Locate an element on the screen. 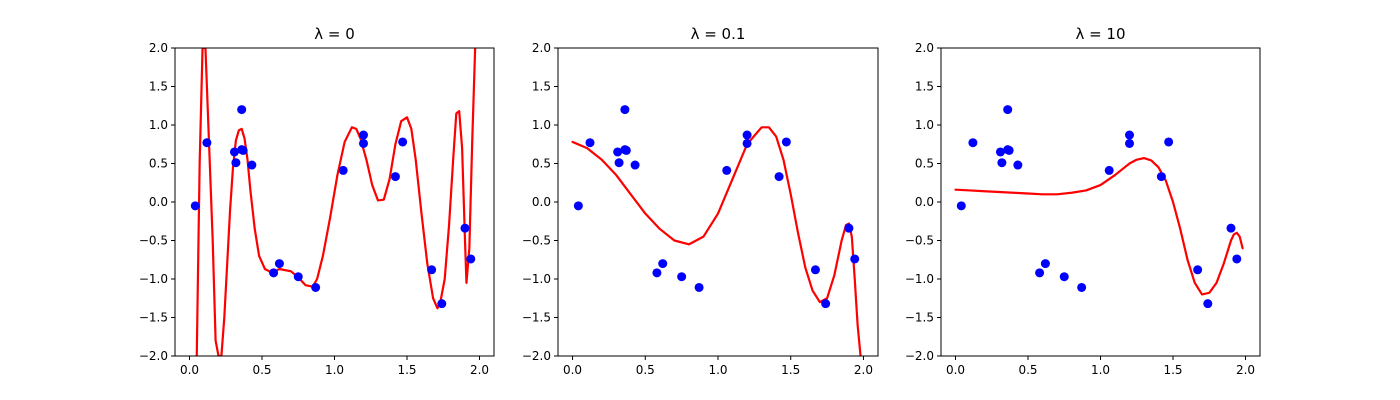 This screenshot has width=1400, height=400. fit-curve is located at coordinates (1099, 226).